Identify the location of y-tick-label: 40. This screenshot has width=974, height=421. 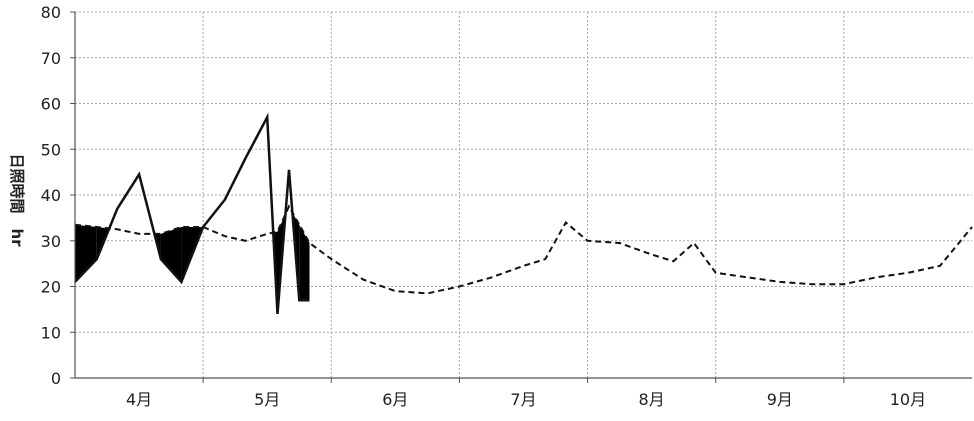
(51, 195).